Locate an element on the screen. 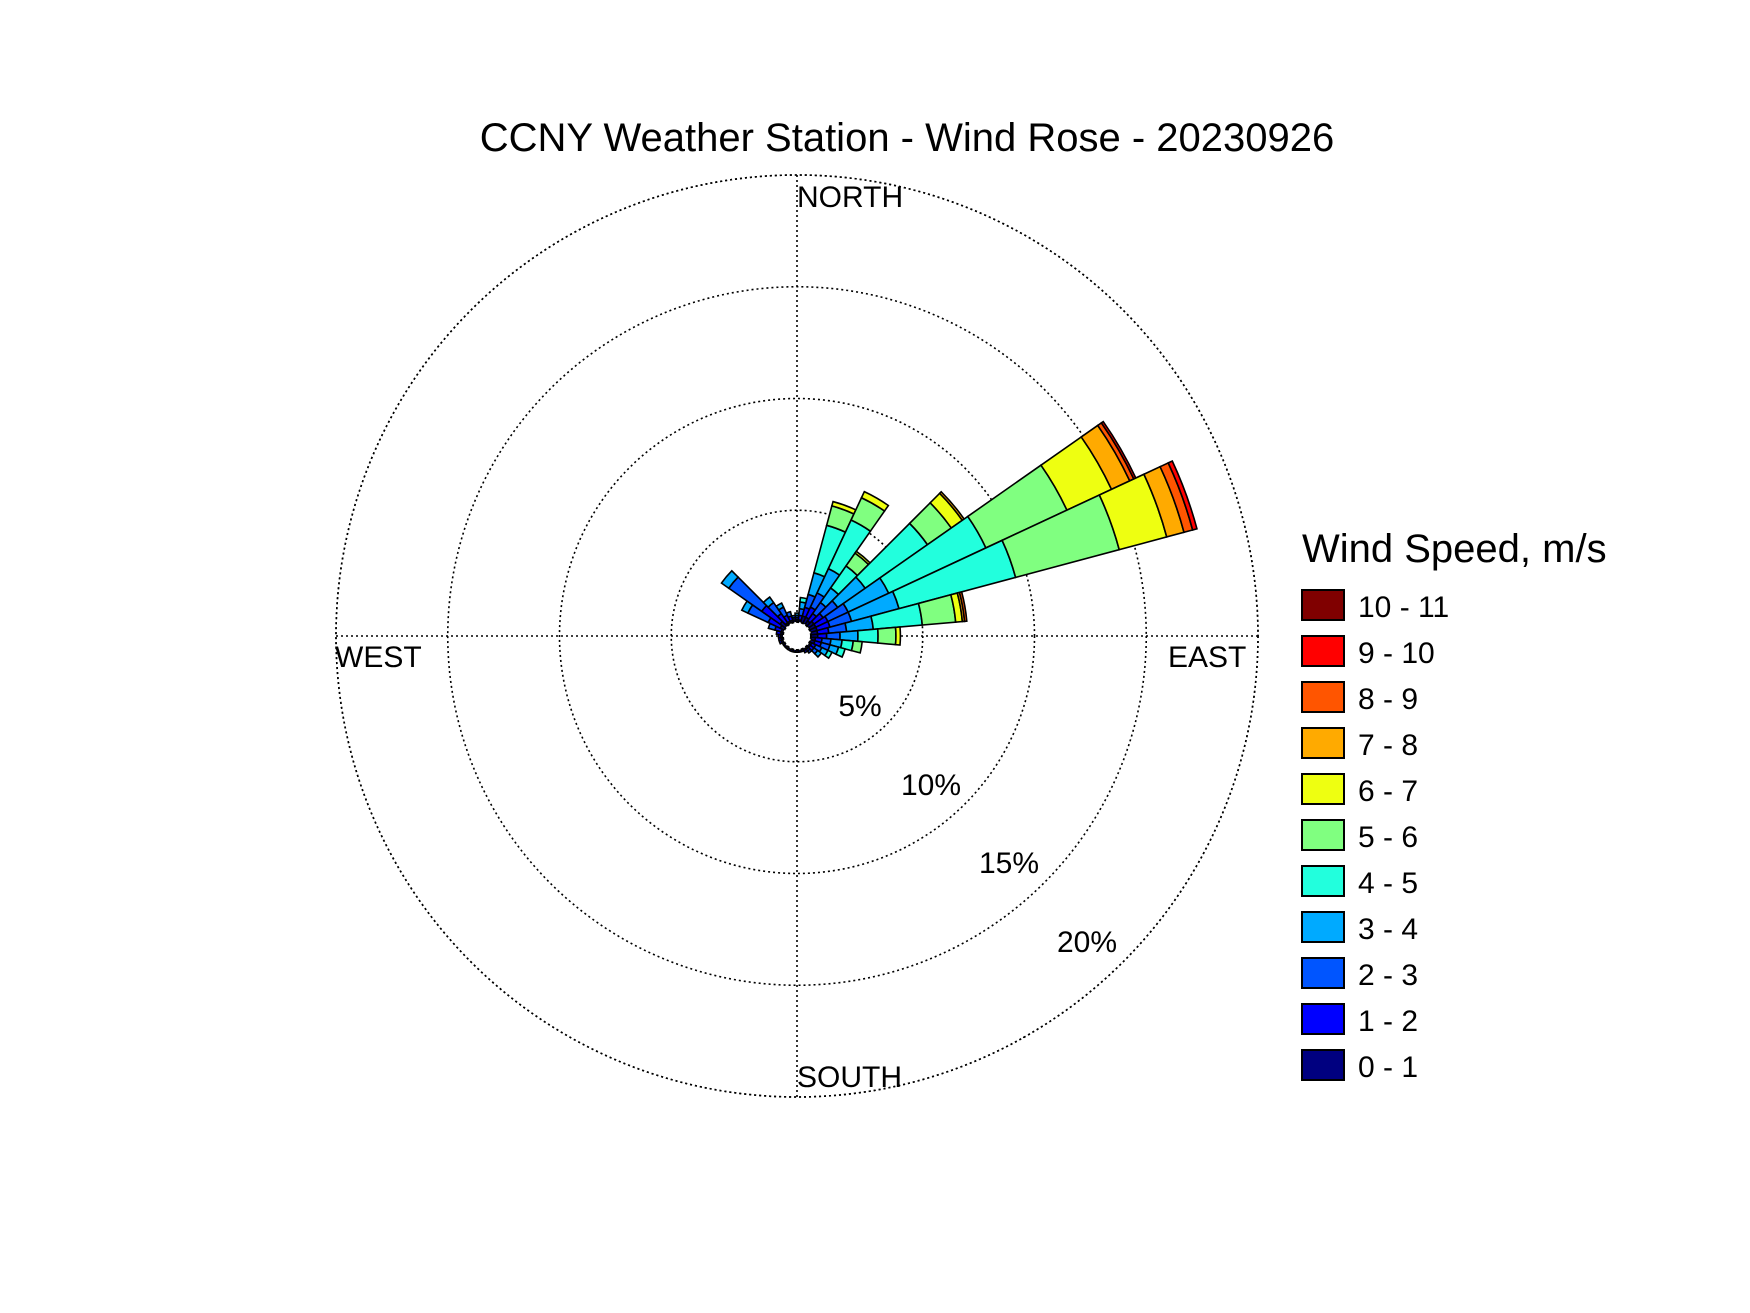 The width and height of the screenshot is (1750, 1313). radial-tick-label: 20% is located at coordinates (1087, 942).